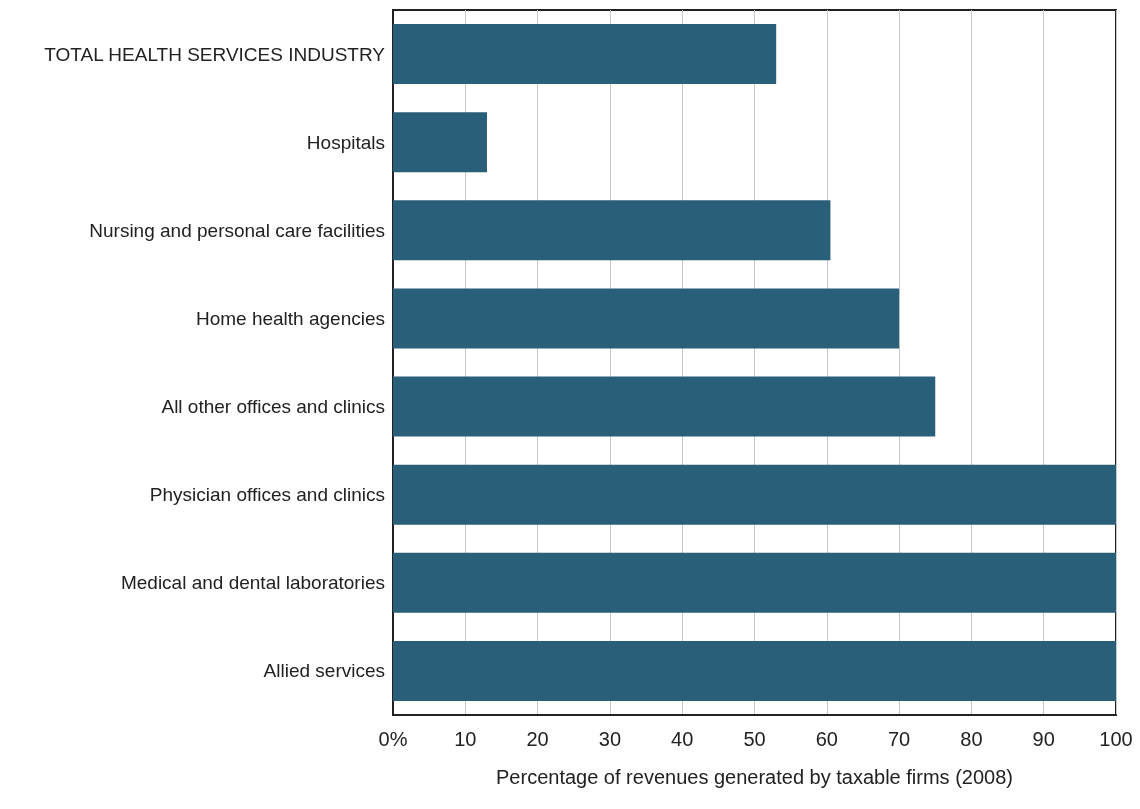  Describe the element at coordinates (826, 739) in the screenshot. I see `x-tick-label: 60` at that location.